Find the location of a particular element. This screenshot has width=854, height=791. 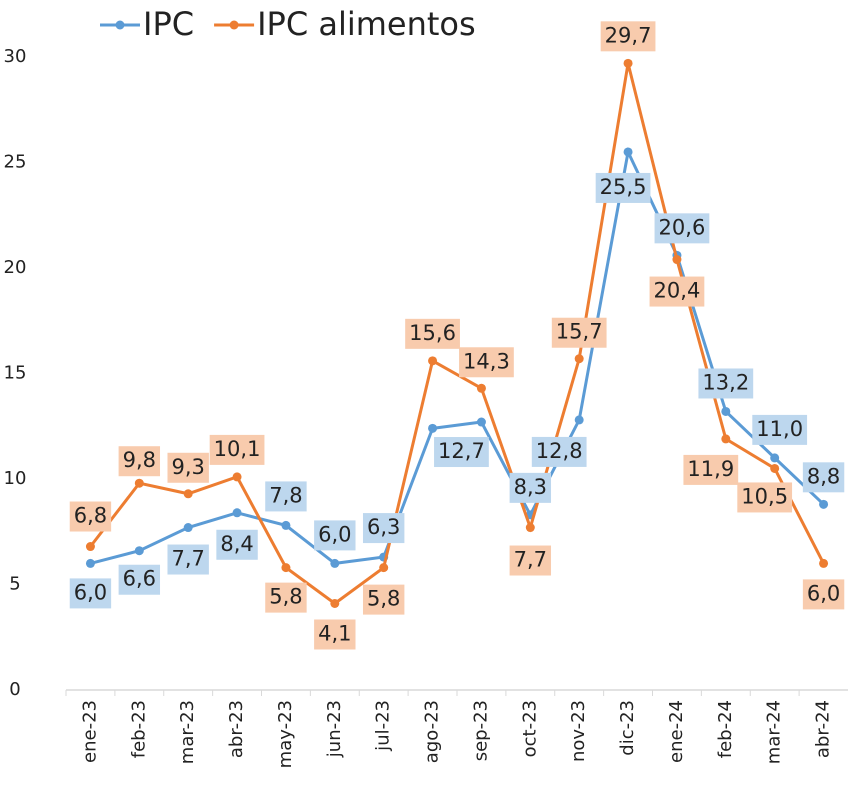

data-label-text: 20,4 is located at coordinates (677, 291).